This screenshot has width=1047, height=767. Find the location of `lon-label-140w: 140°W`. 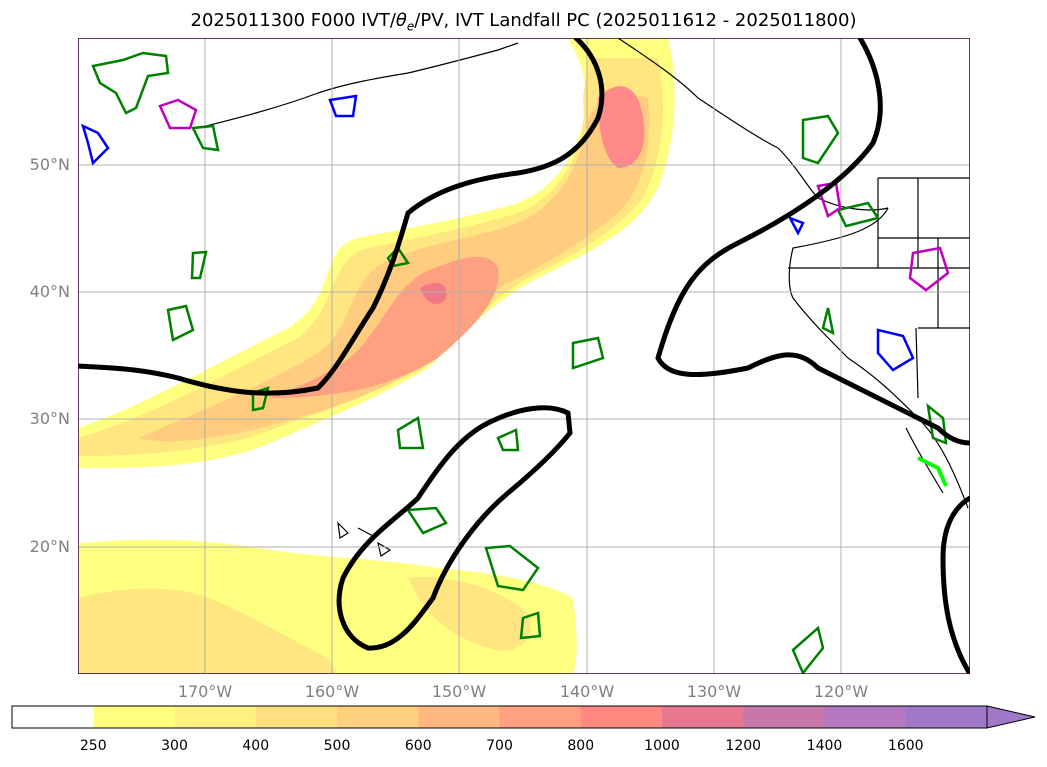

lon-label-140w: 140°W is located at coordinates (587, 691).